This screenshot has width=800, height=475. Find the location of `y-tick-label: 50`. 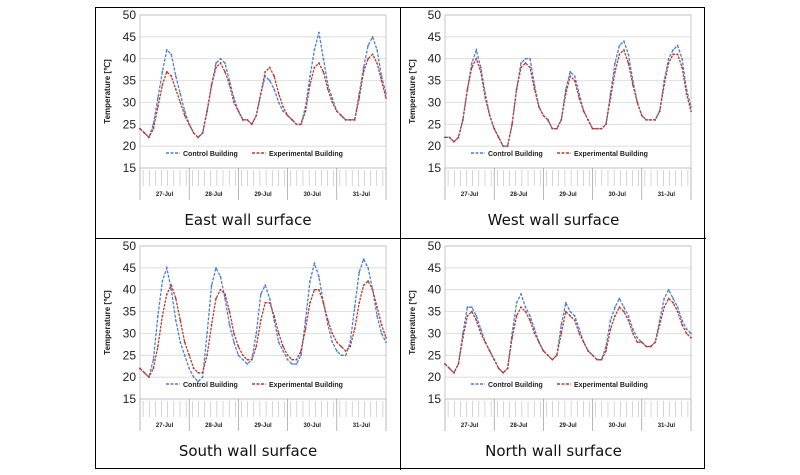

y-tick-label: 50 is located at coordinates (435, 246).